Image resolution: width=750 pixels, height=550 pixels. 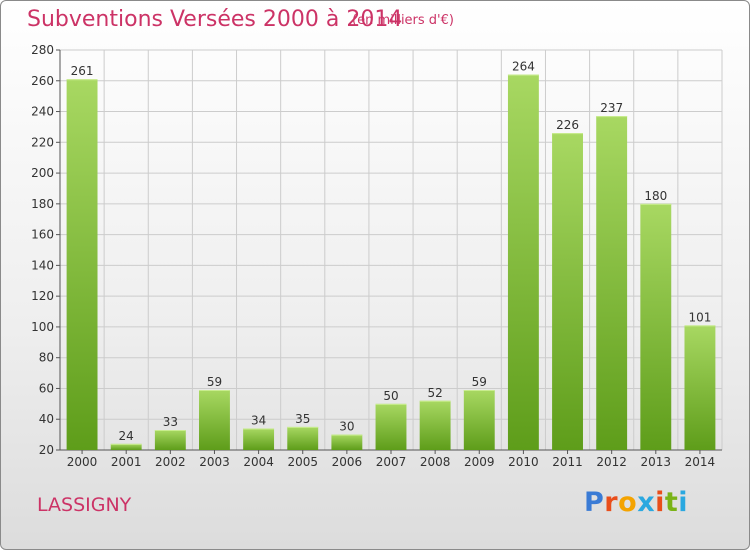 I want to click on x-tick-label: 2002, so click(x=170, y=462).